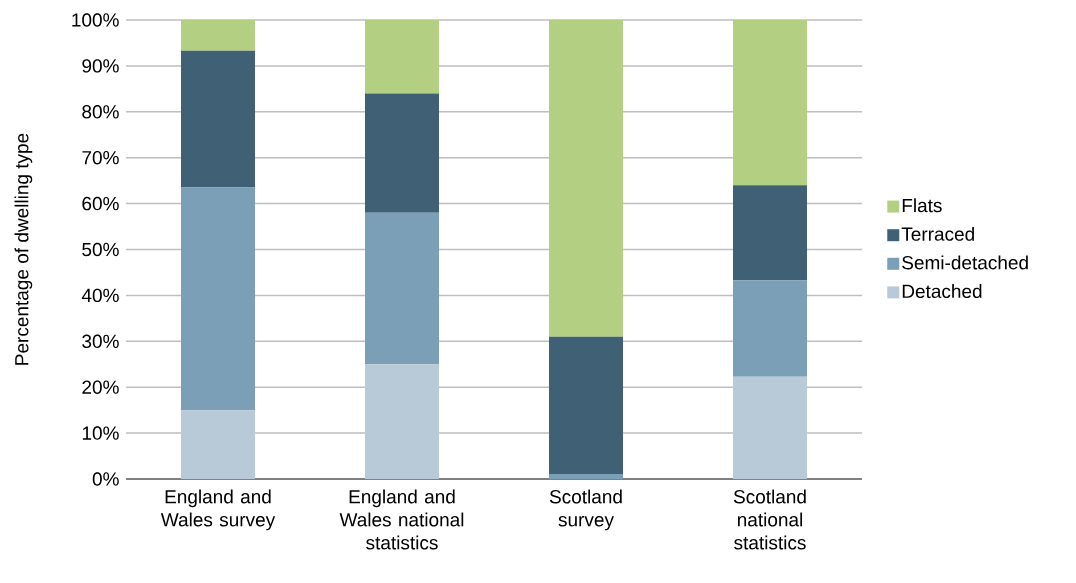  What do you see at coordinates (100, 157) in the screenshot?
I see `y-tick-label: 70%` at bounding box center [100, 157].